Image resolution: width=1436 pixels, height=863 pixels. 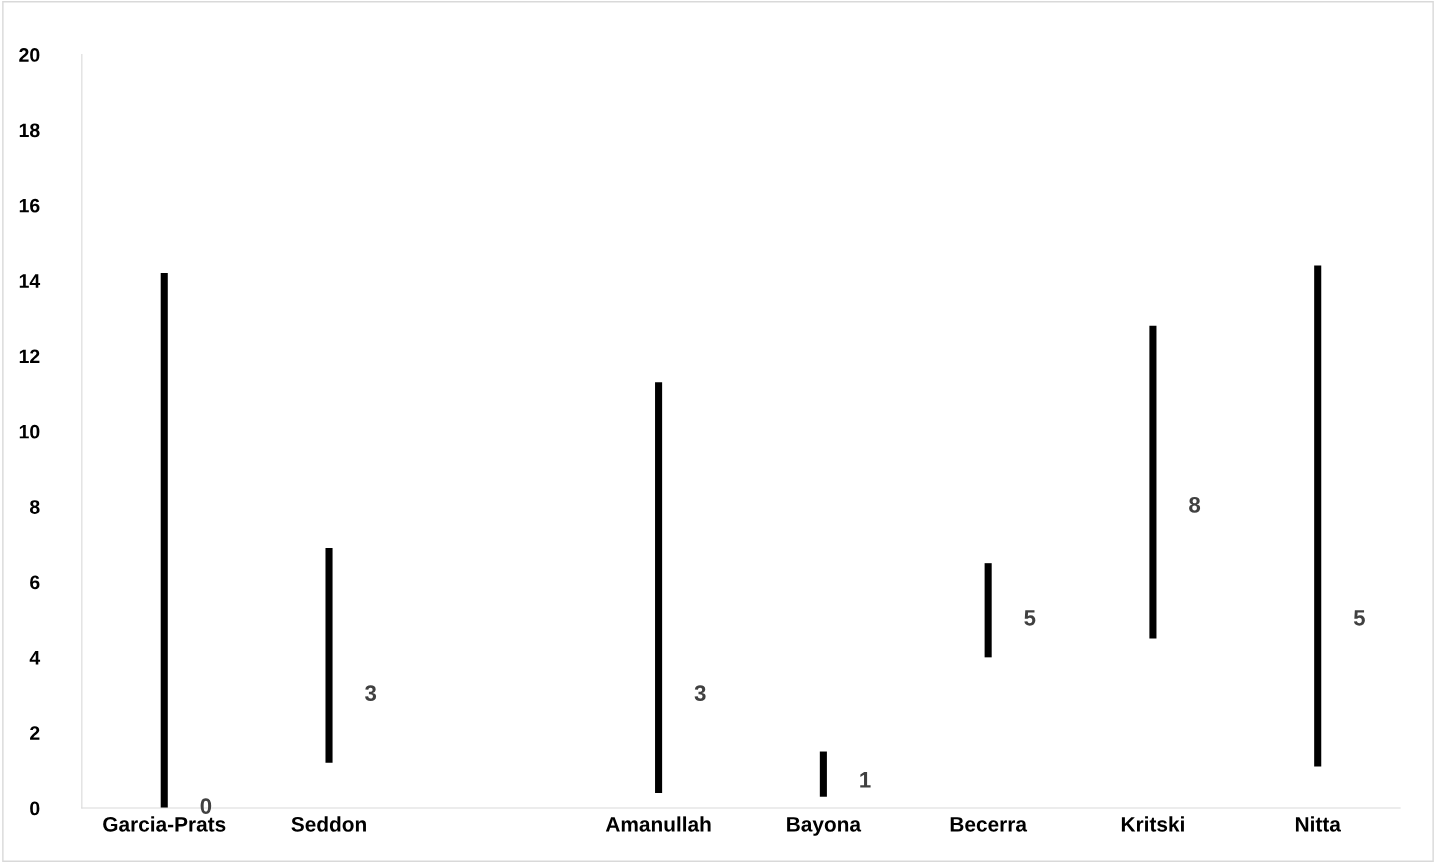 I want to click on y-tick-label: 20, so click(x=29, y=55).